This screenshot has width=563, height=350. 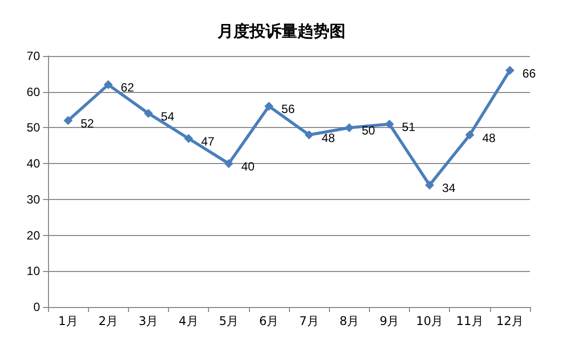 What do you see at coordinates (390, 321) in the screenshot?
I see `x-tick-label: 9月` at bounding box center [390, 321].